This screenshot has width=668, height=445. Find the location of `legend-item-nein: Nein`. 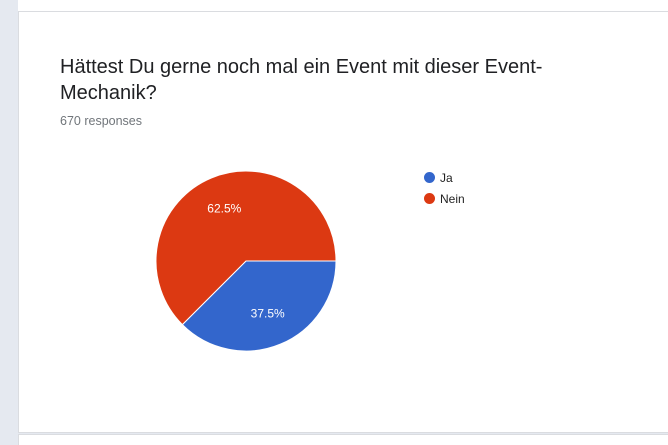

legend-item-nein: Nein is located at coordinates (444, 198).